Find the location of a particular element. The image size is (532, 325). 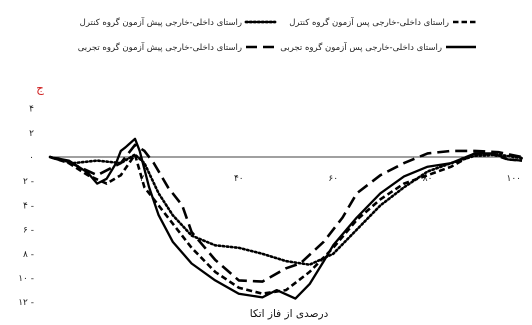

y-tick-label: ۲ - is located at coordinates (28, 182).